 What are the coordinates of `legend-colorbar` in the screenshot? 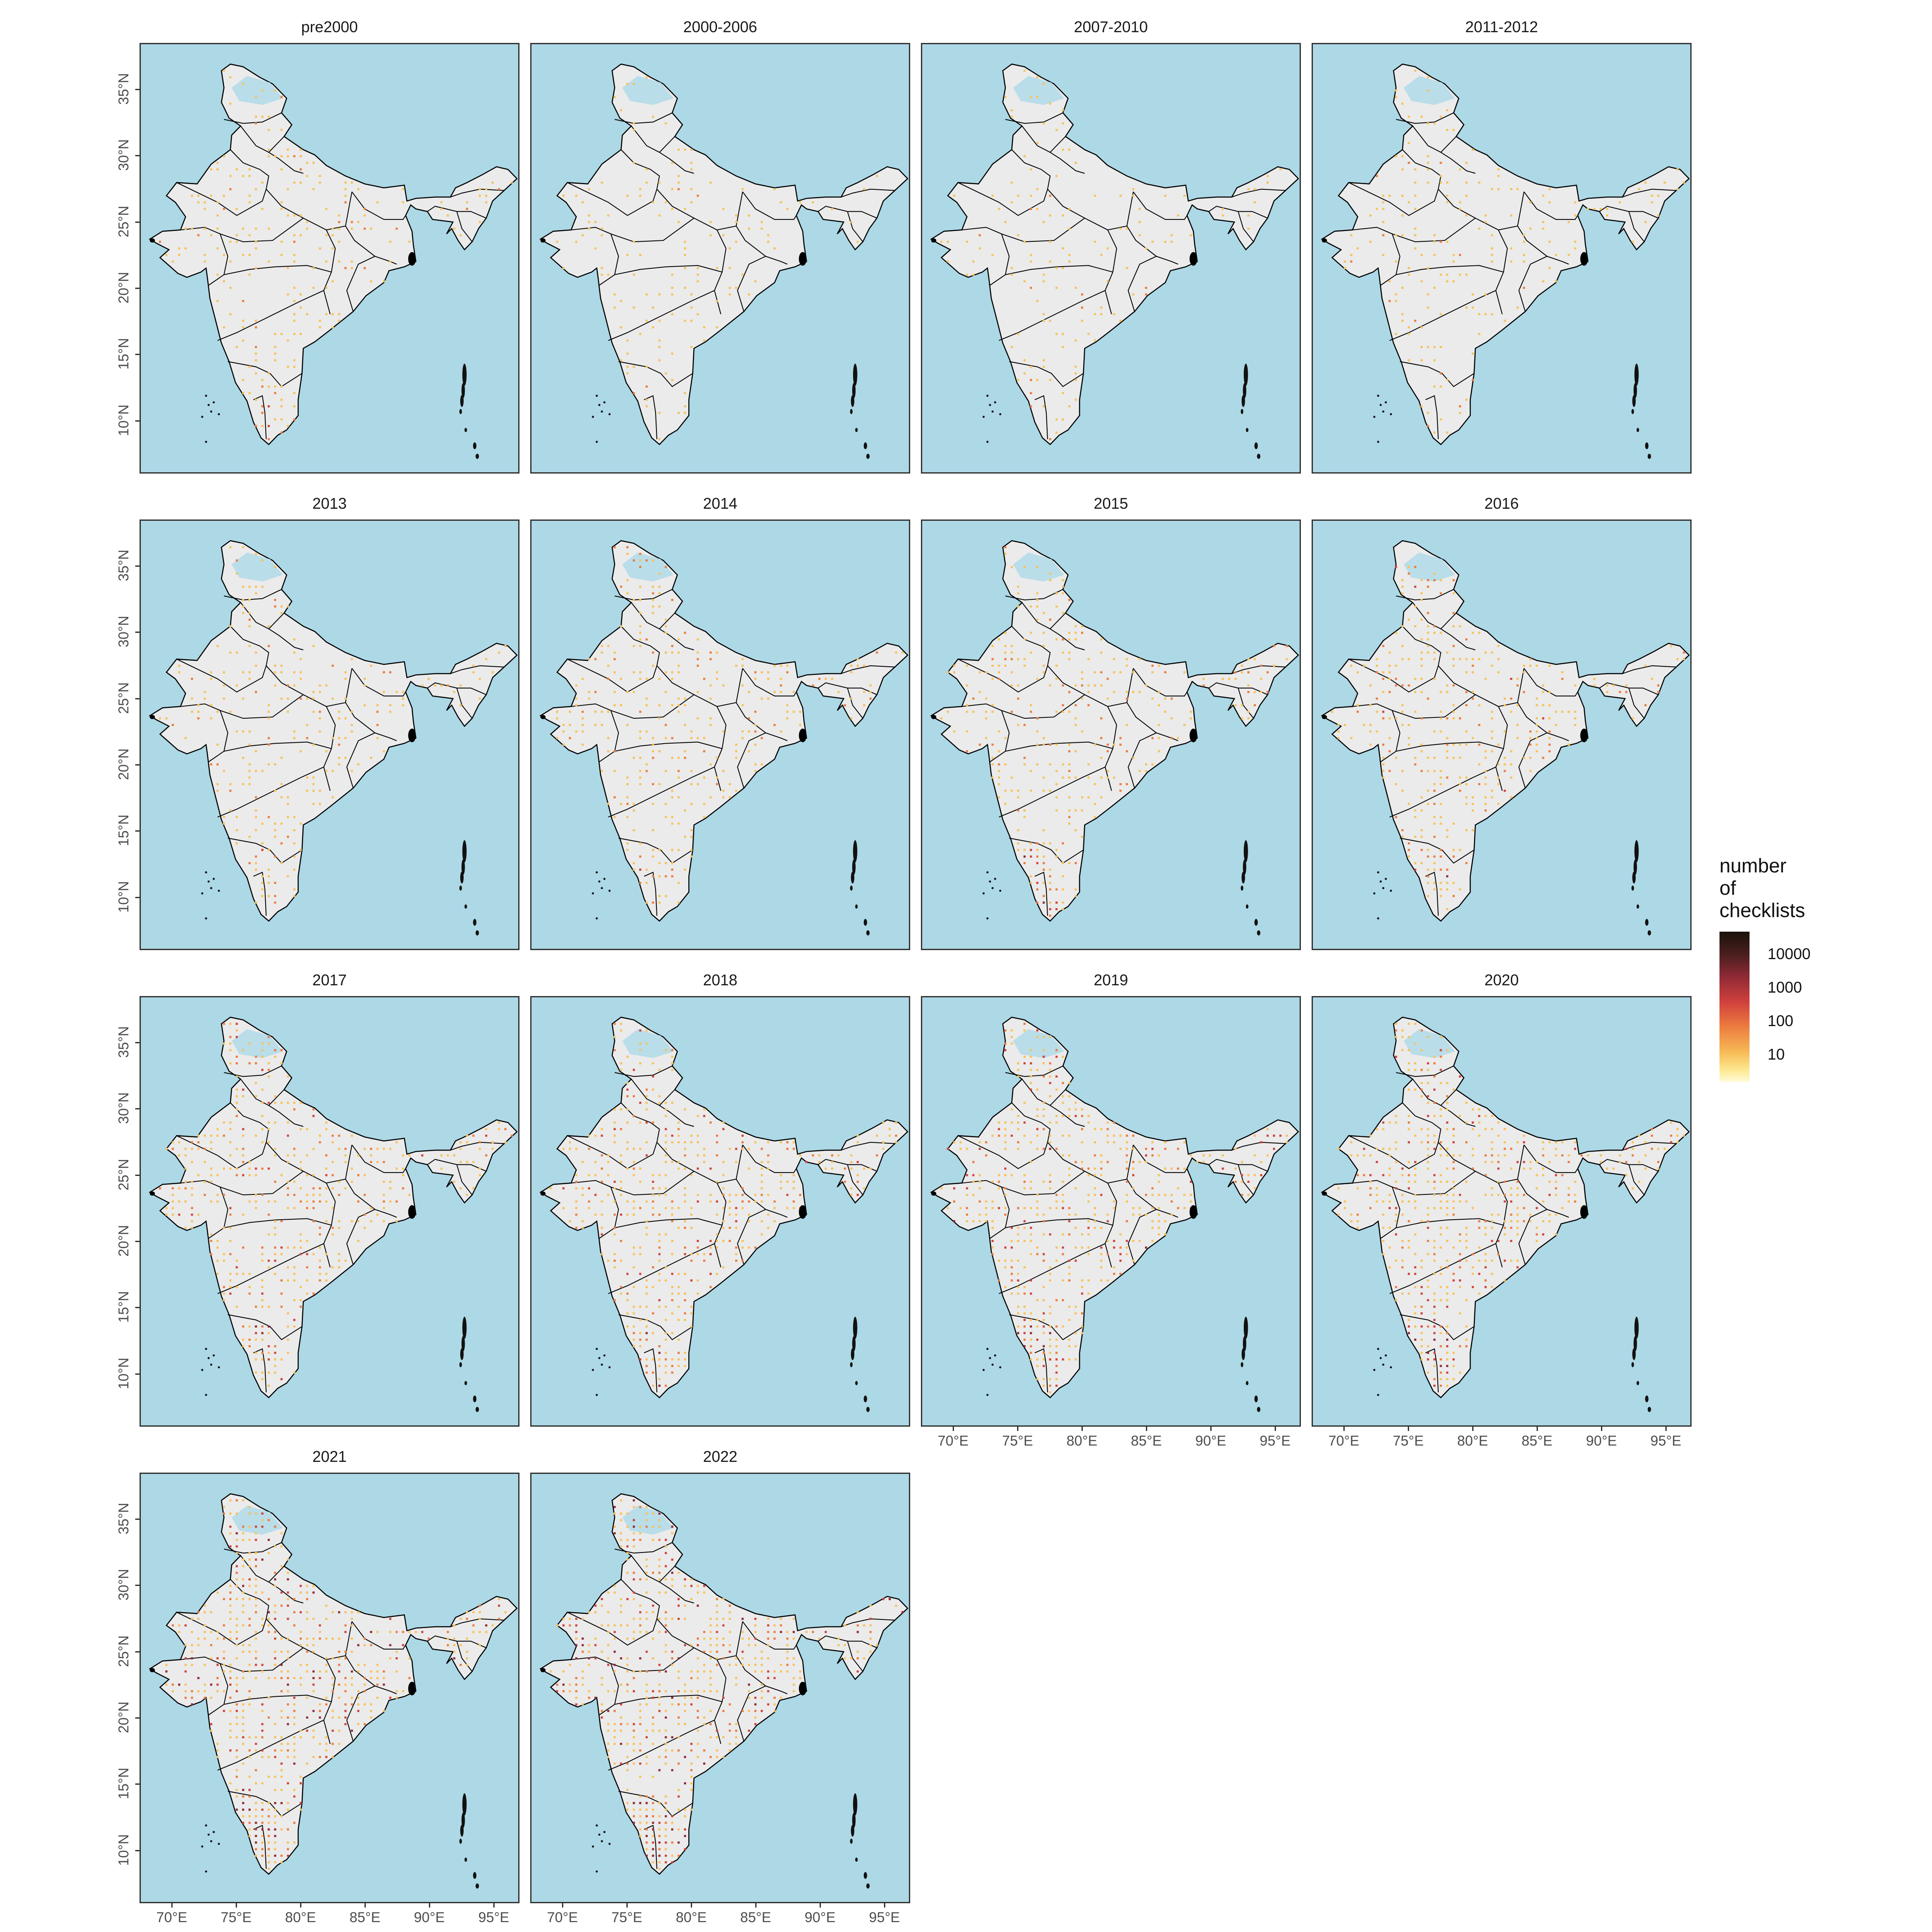 It's located at (1734, 1007).